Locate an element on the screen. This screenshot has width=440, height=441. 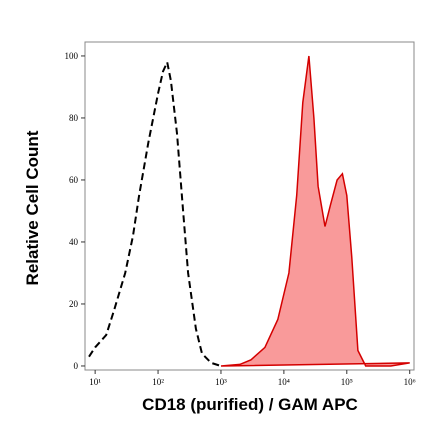
x-tick-label: 10⁵ is located at coordinates (347, 382).